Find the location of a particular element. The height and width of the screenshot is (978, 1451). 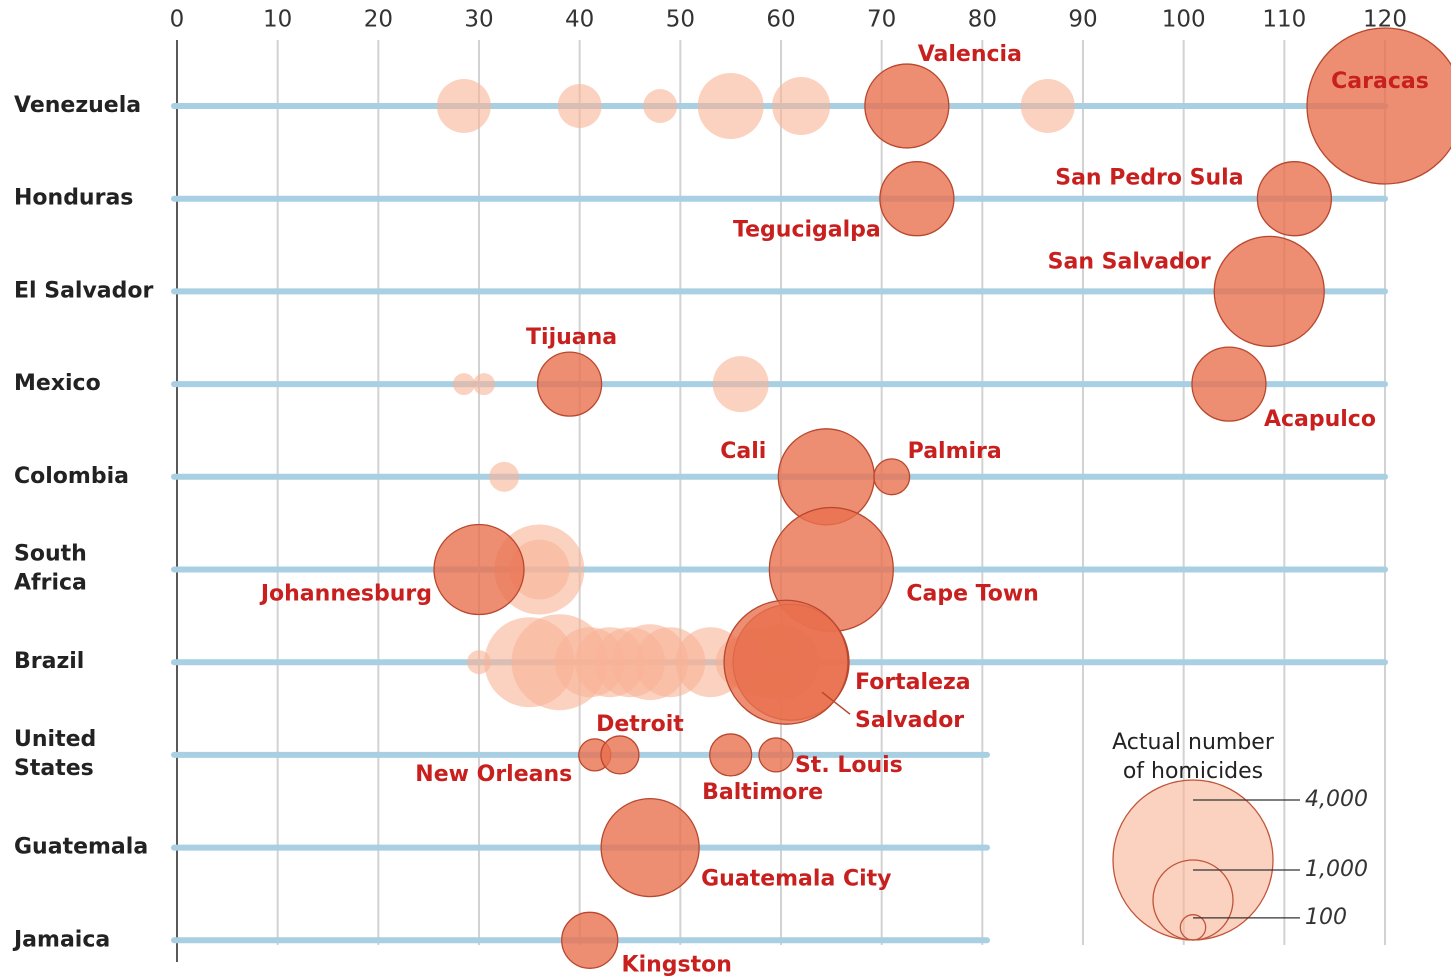

x-tick-label: 110 is located at coordinates (1284, 20).